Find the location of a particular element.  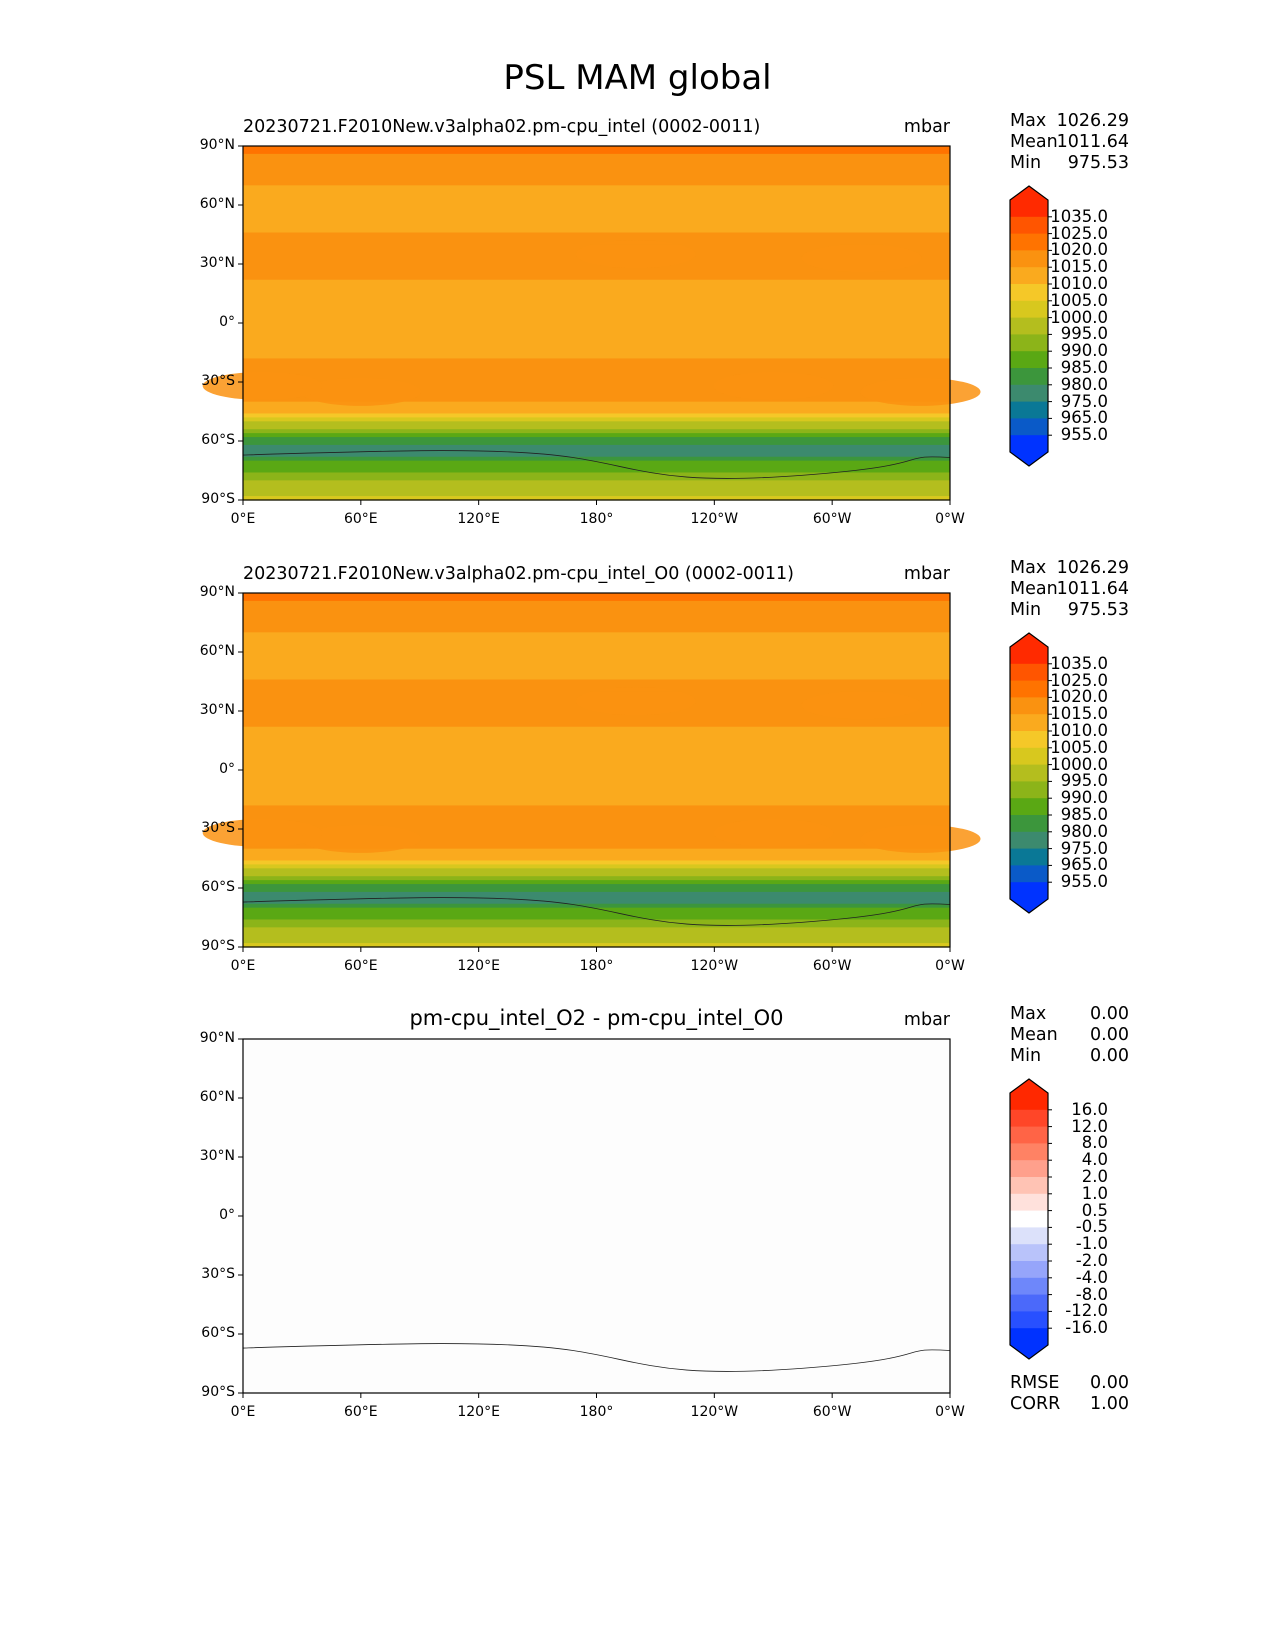

y-tick-label: 90°N is located at coordinates (217, 1038).